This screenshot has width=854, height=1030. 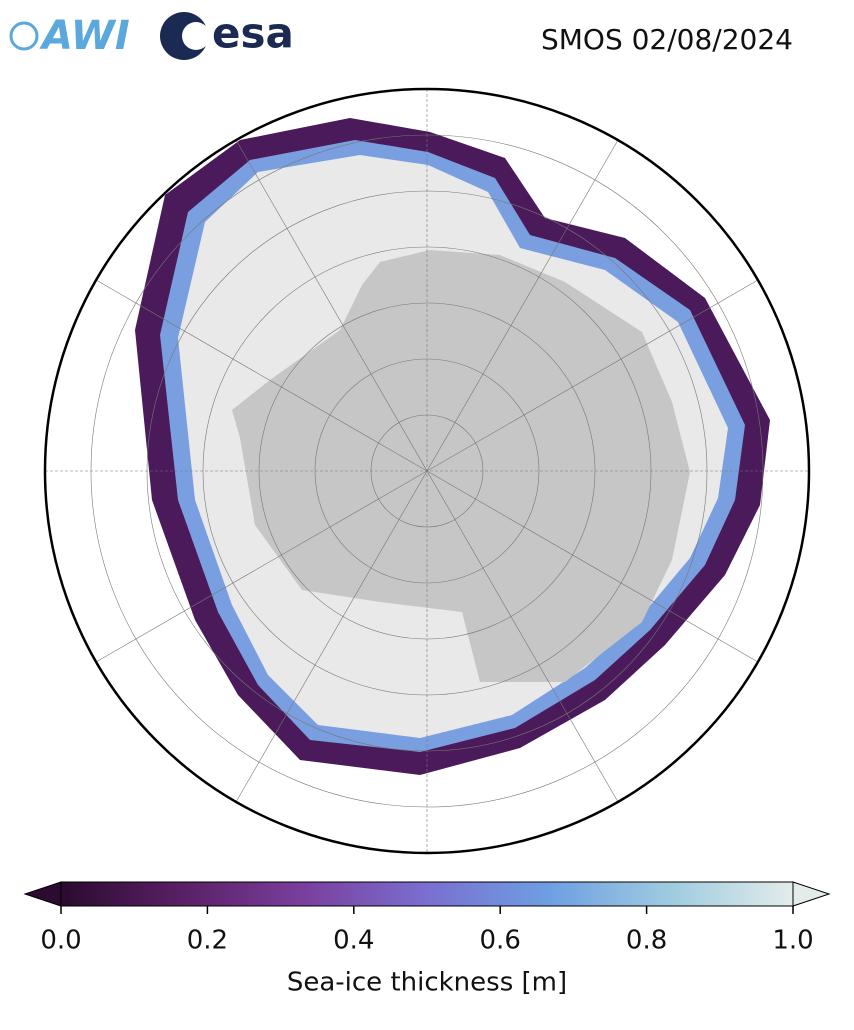 What do you see at coordinates (500, 941) in the screenshot?
I see `colorbar-tick-label: 0.6` at bounding box center [500, 941].